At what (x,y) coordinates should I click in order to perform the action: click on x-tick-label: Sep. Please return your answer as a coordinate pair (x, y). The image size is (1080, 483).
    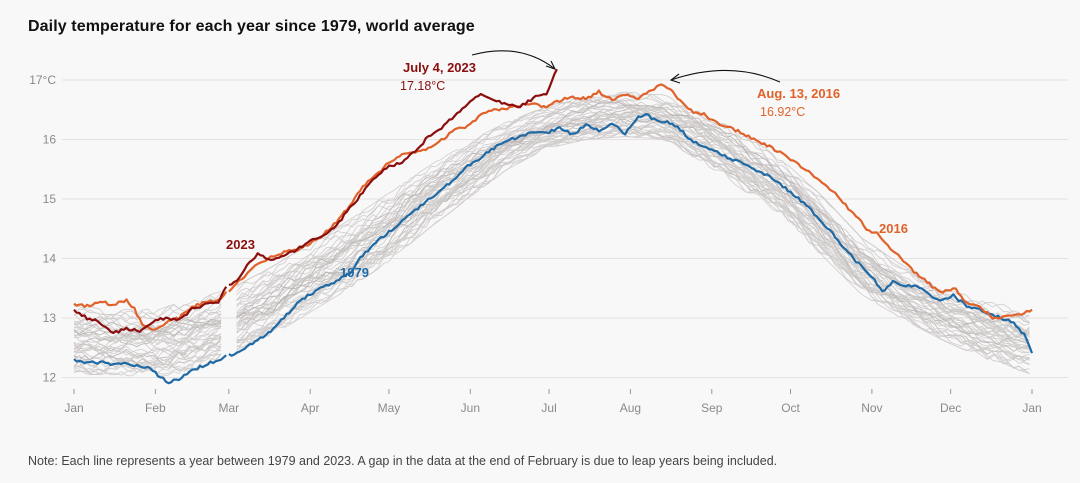
    Looking at the image, I should click on (712, 408).